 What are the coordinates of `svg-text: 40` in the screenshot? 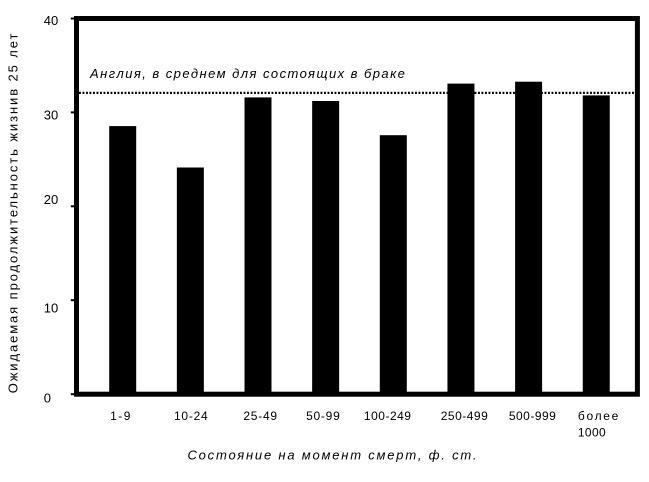 It's located at (51, 20).